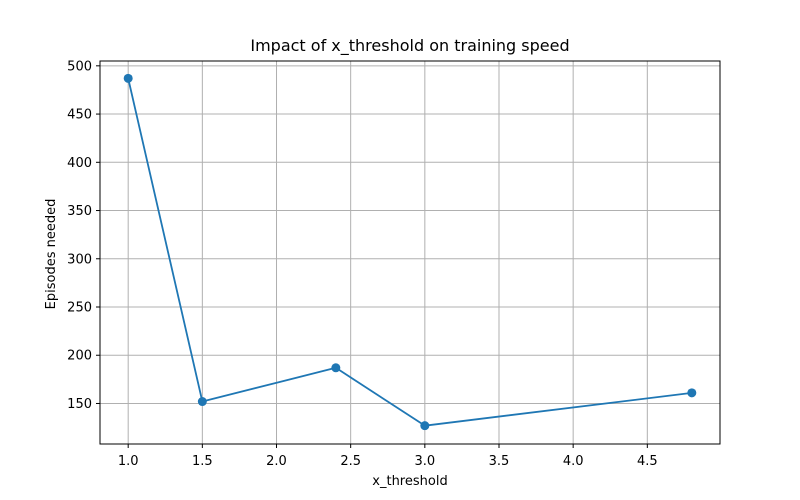  What do you see at coordinates (79, 163) in the screenshot?
I see `y-tick-label: 400` at bounding box center [79, 163].